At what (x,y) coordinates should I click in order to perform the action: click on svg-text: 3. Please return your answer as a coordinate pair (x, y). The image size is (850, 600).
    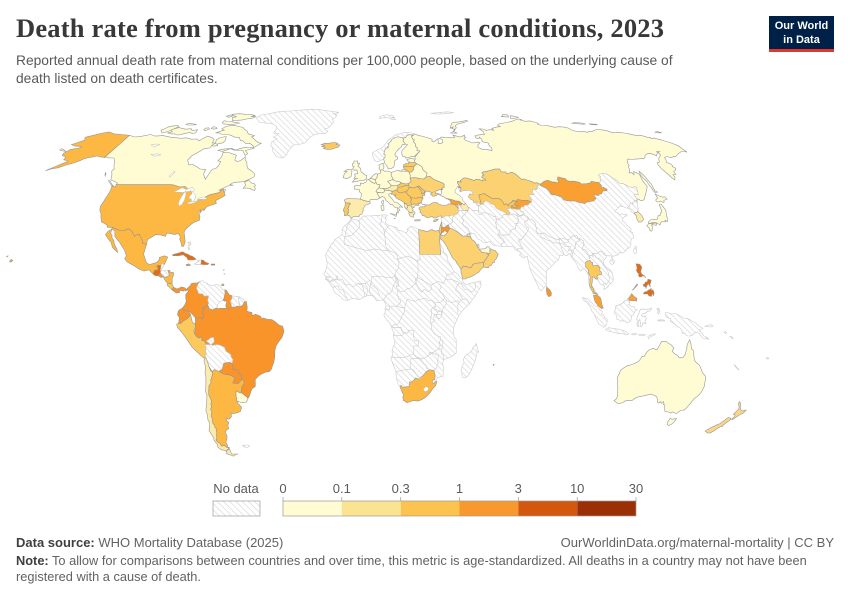
    Looking at the image, I should click on (518, 488).